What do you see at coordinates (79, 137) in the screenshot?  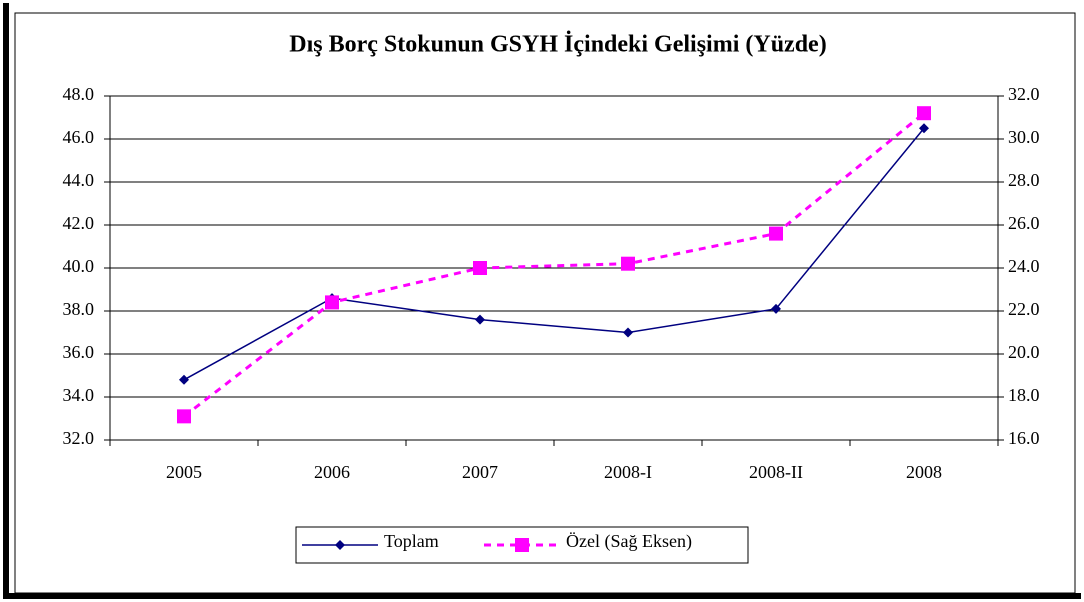 I see `y-tick-label: 46.0` at bounding box center [79, 137].